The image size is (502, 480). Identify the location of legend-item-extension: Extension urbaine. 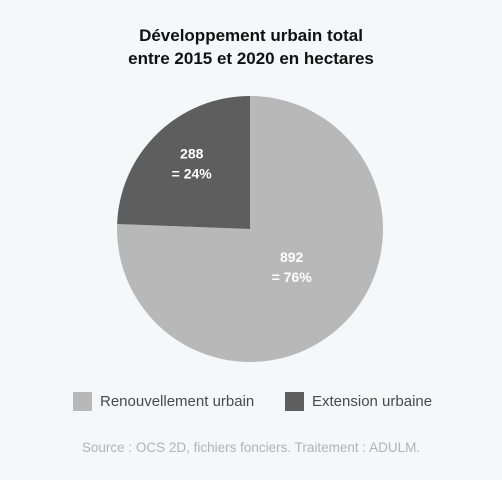
(358, 401).